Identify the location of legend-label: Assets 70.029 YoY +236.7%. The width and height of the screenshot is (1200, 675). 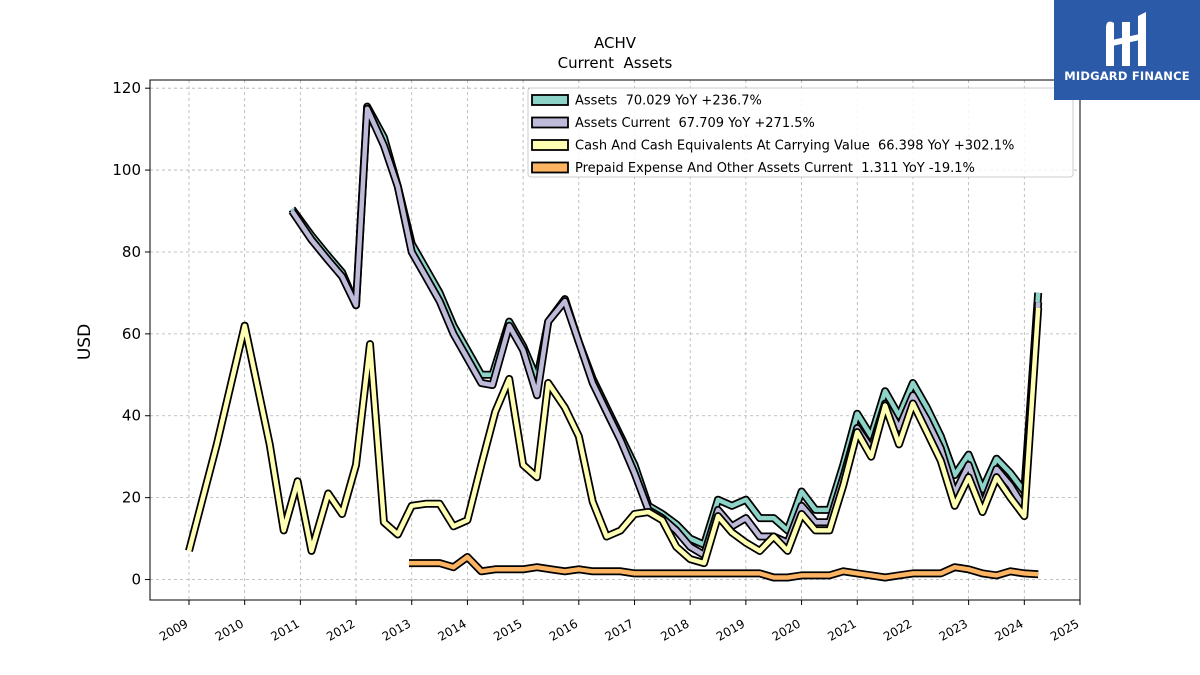
(668, 101).